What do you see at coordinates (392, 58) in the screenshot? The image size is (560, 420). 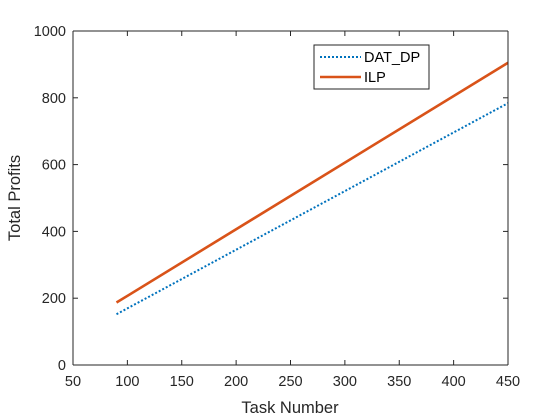 I see `legend-label-dat-dp: DAT_DP` at bounding box center [392, 58].